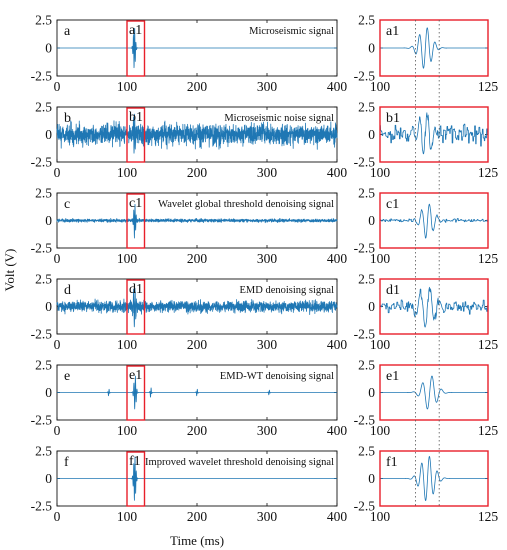  I want to click on panel-d1-letter: d1, so click(393, 290).